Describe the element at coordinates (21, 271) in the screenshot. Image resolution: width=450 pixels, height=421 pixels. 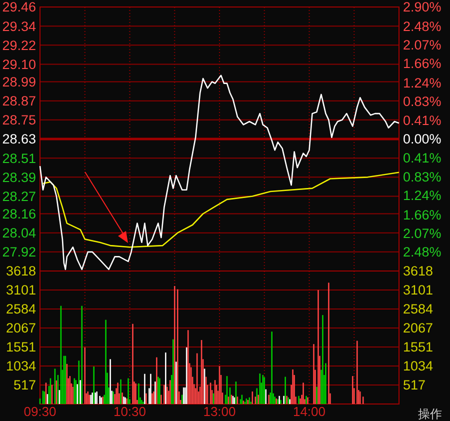
I see `y-tick-label: 3618` at that location.